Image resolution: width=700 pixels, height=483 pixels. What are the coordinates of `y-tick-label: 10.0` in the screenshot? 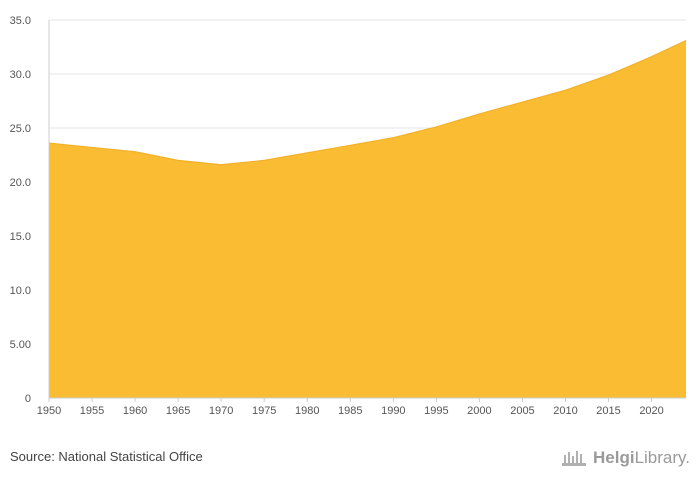 It's located at (20, 291).